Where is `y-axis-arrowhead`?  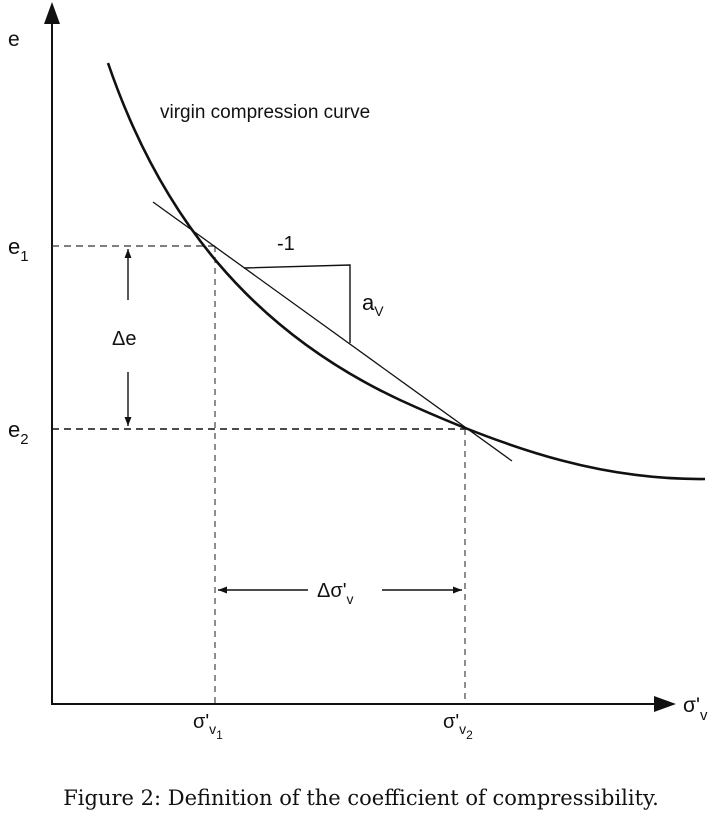 y-axis-arrowhead is located at coordinates (52, 13).